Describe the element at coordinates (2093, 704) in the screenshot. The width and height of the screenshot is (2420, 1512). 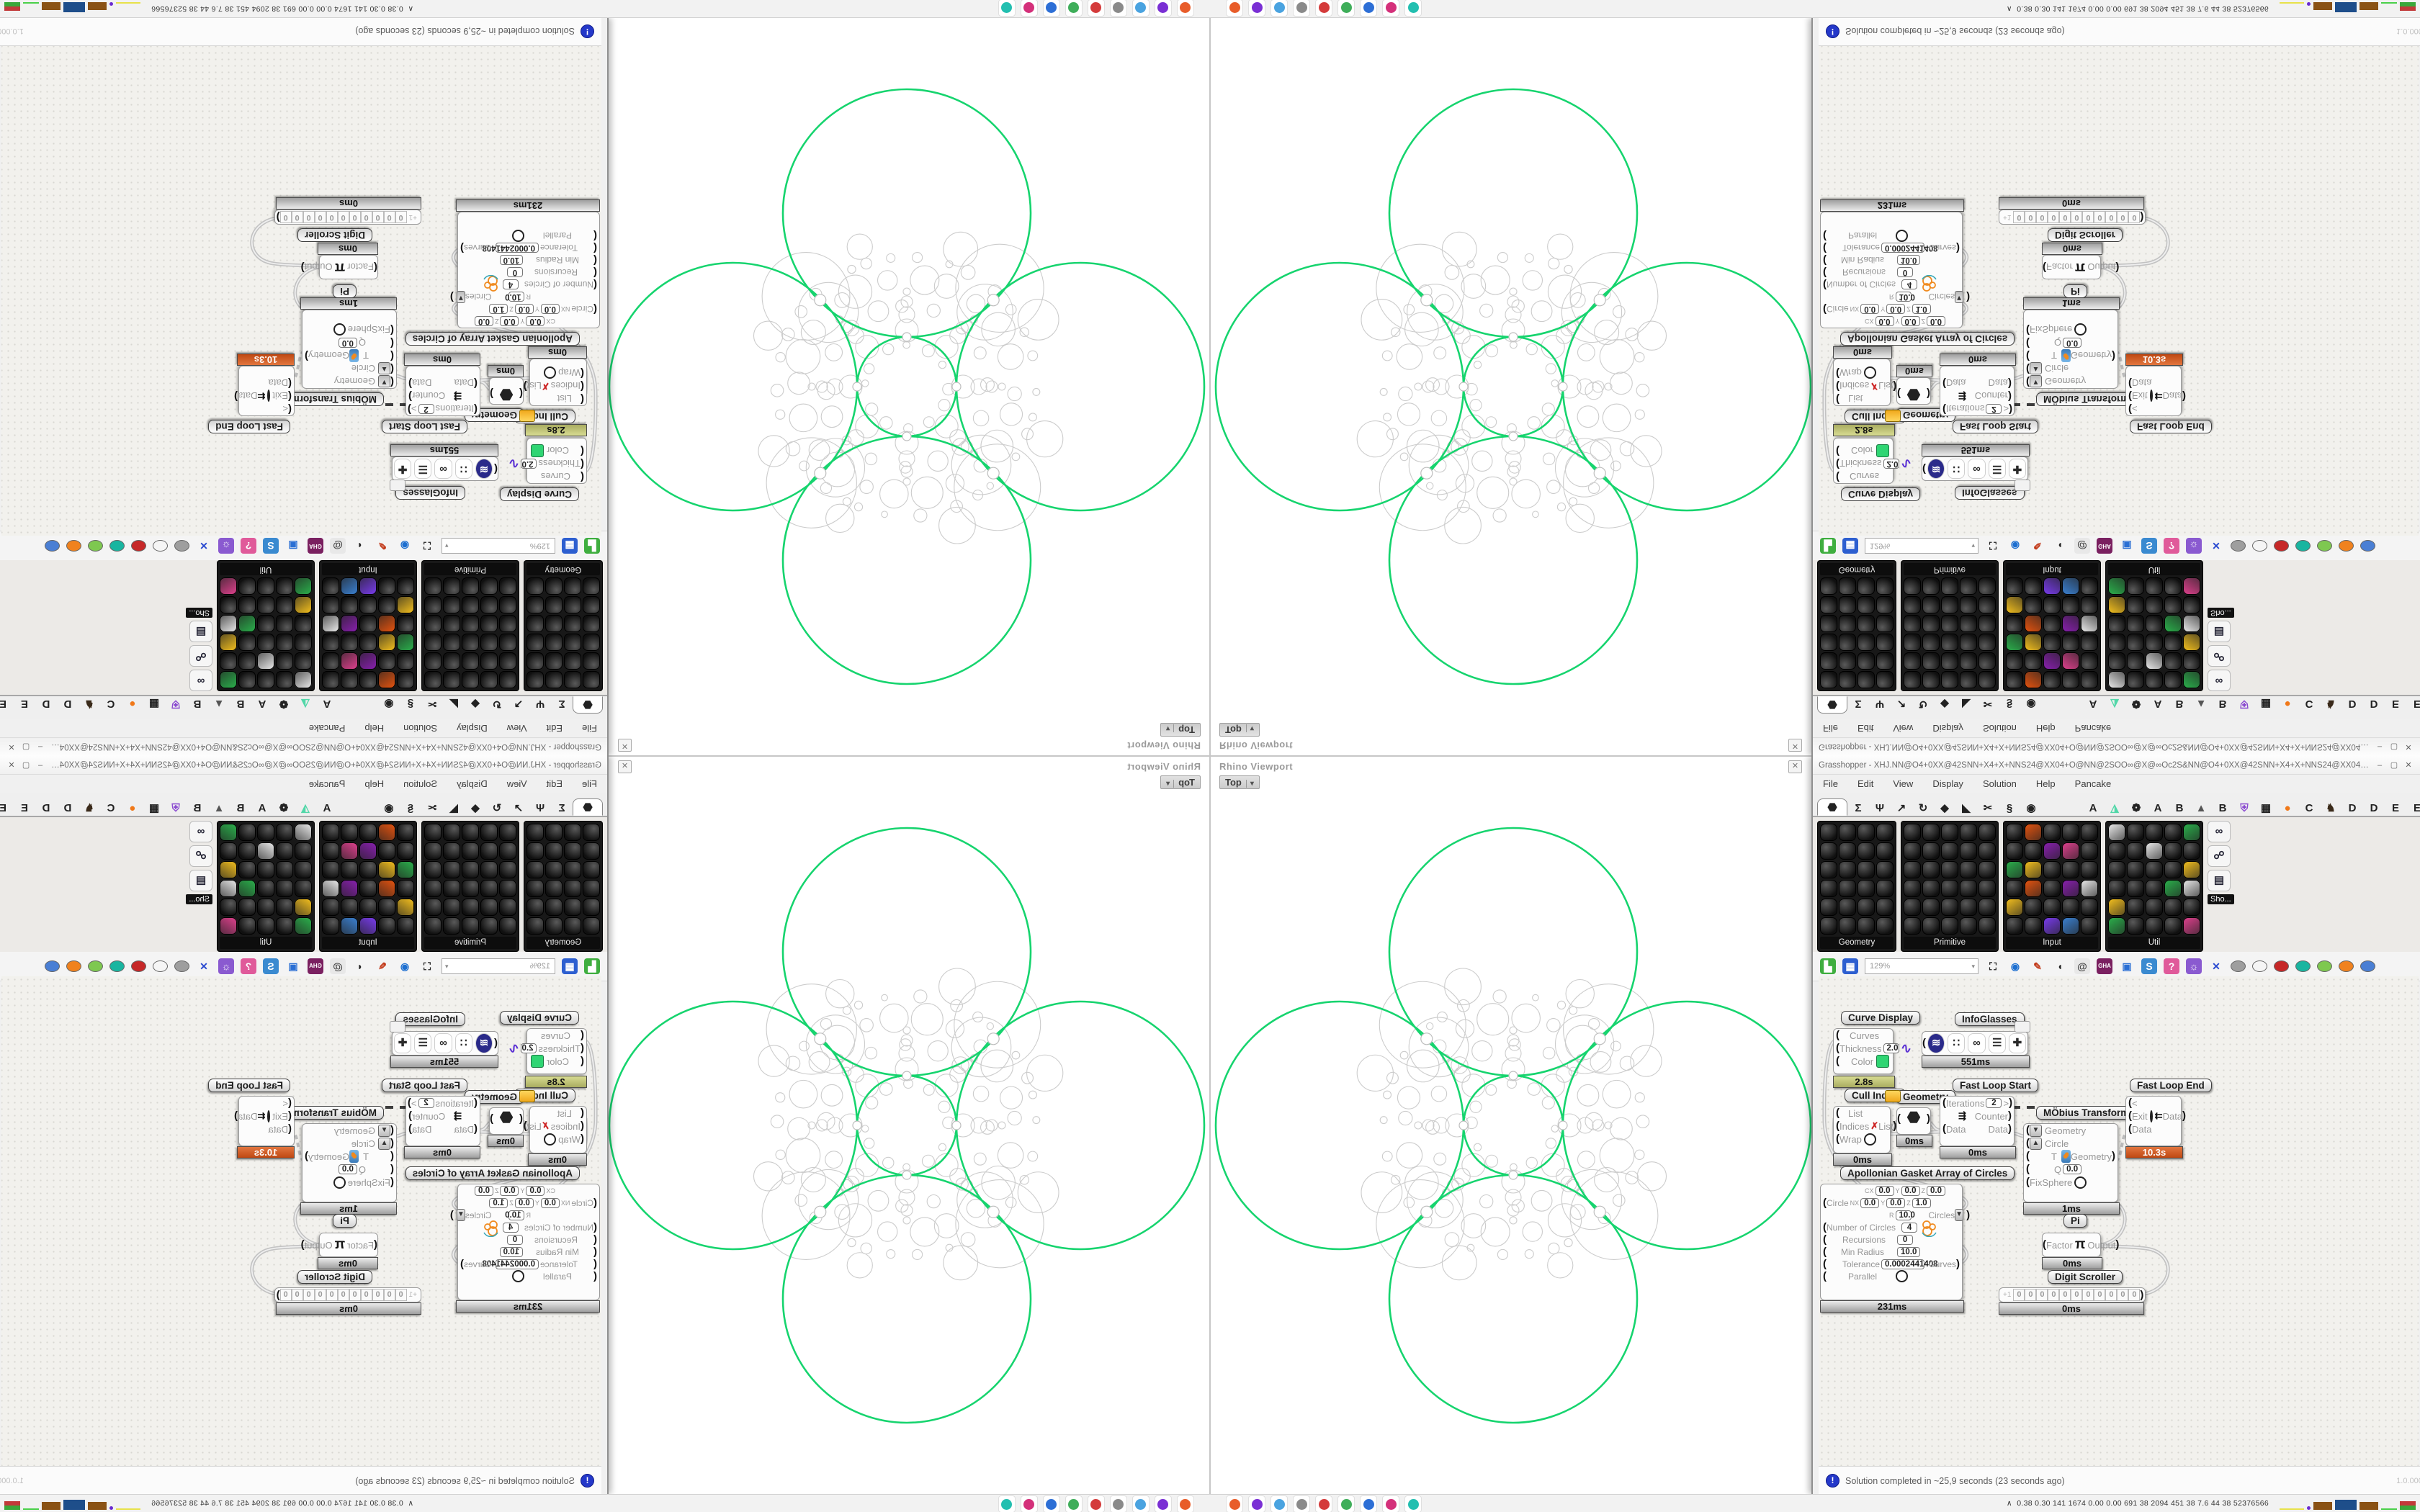
I see `component-tab-10: A` at that location.